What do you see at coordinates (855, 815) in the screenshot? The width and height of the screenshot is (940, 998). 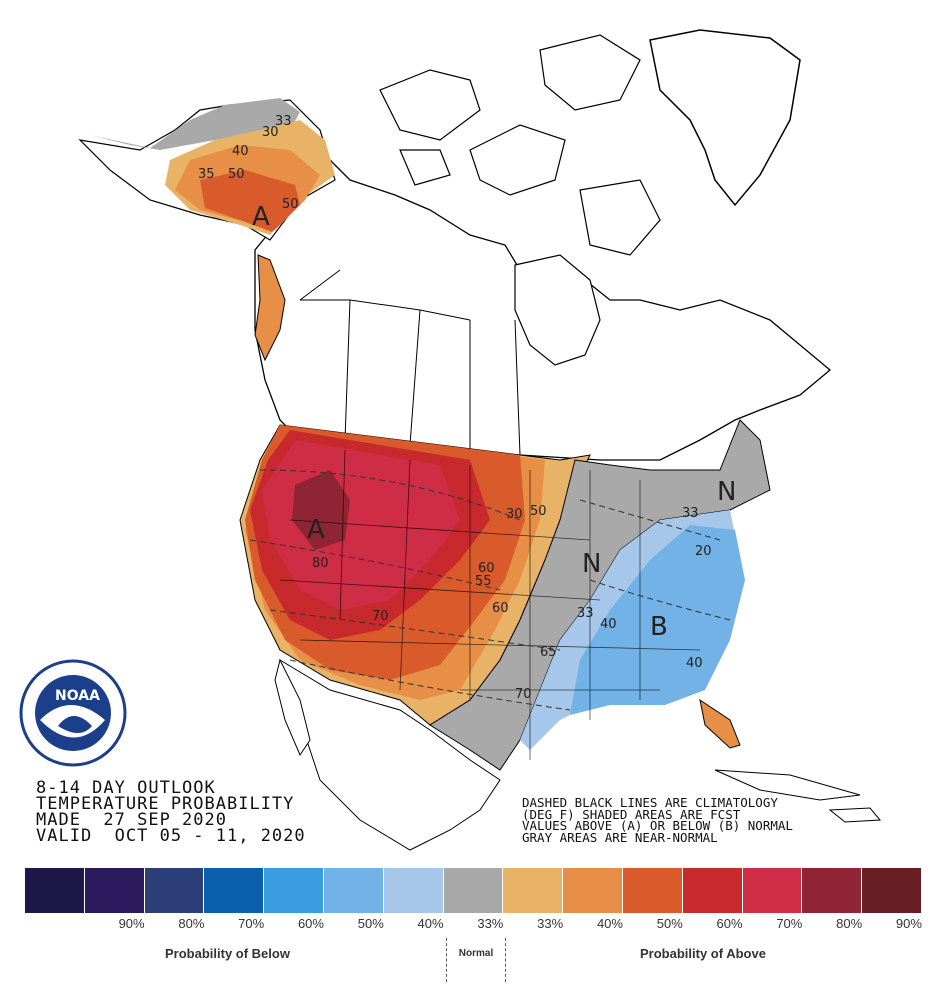 I see `hispaniola` at bounding box center [855, 815].